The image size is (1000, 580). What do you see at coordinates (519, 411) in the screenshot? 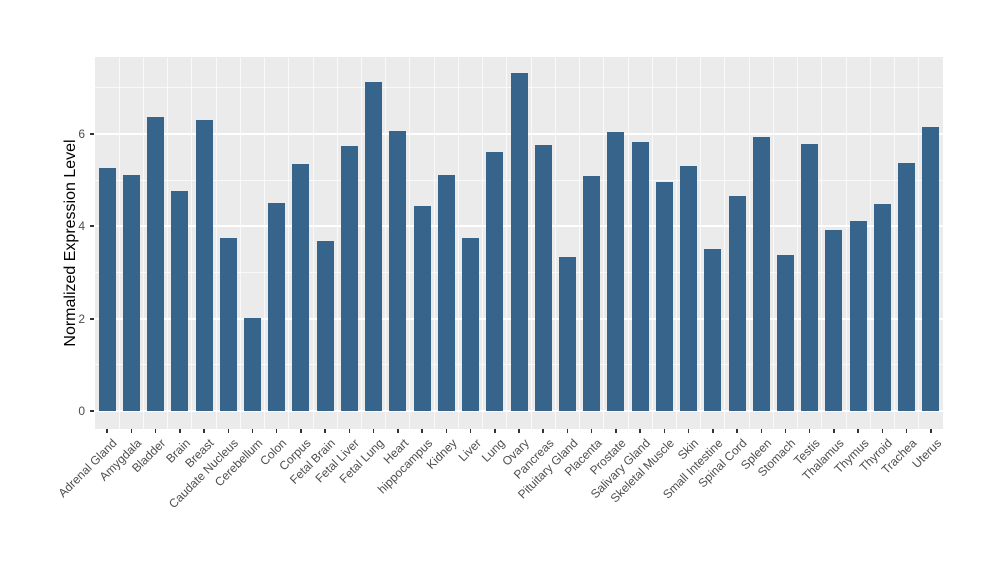
I see `major-gridline` at bounding box center [519, 411].